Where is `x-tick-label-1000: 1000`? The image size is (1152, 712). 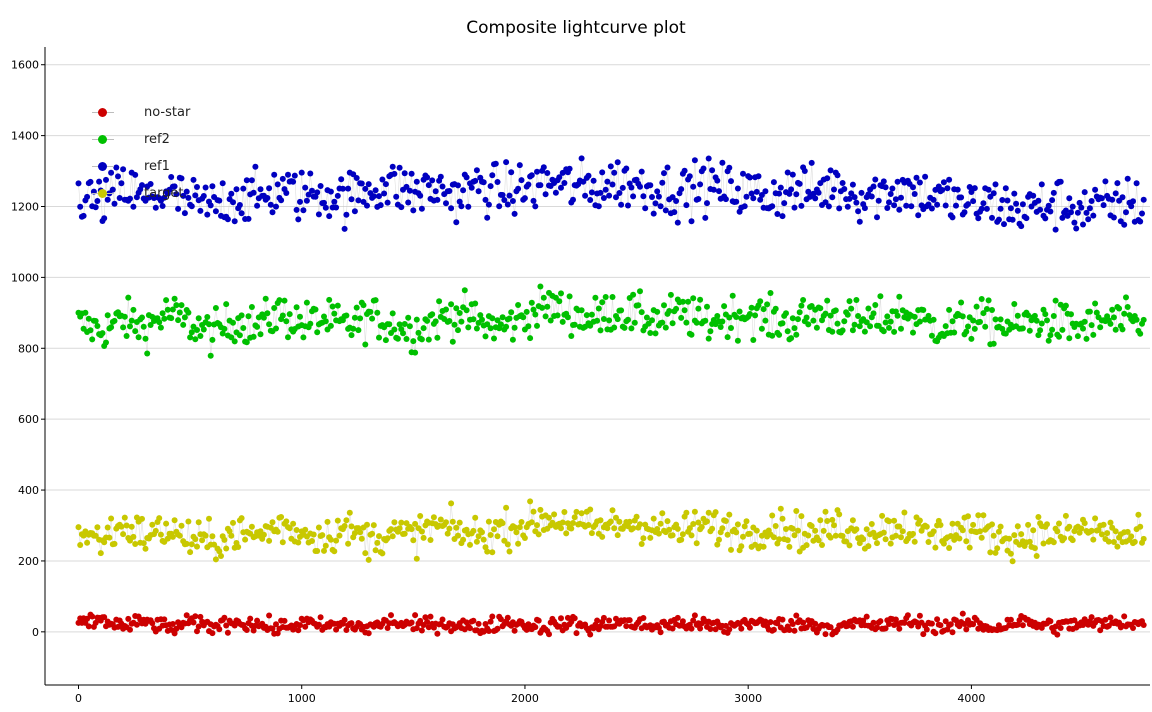
x-tick-label-1000: 1000 is located at coordinates (302, 698).